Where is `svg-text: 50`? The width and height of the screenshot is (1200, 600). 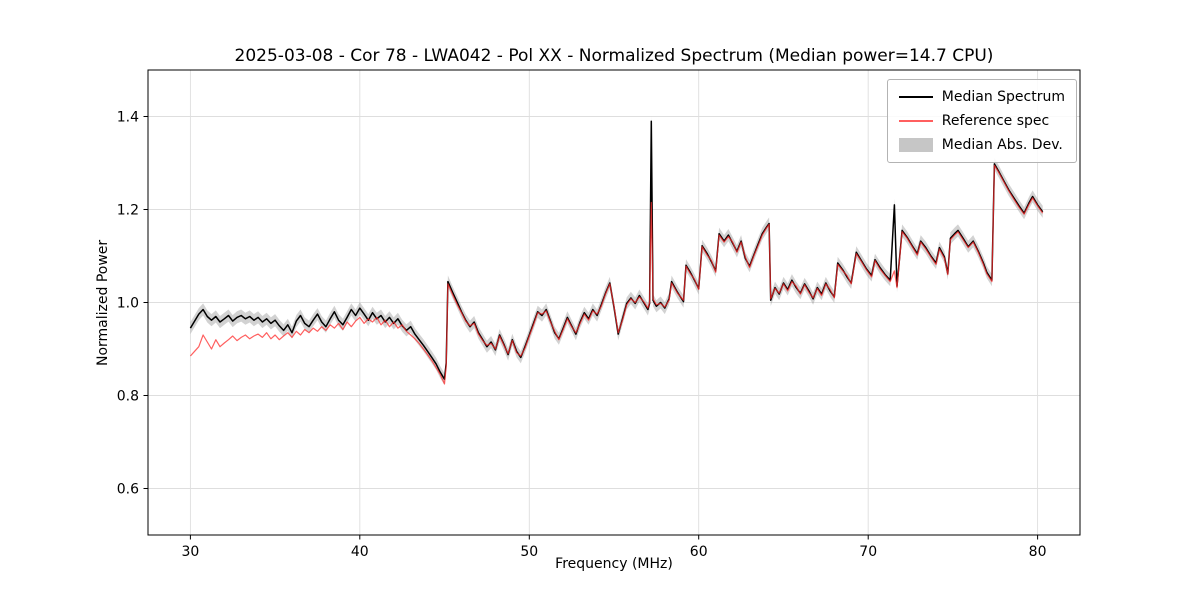 svg-text: 50 is located at coordinates (529, 552).